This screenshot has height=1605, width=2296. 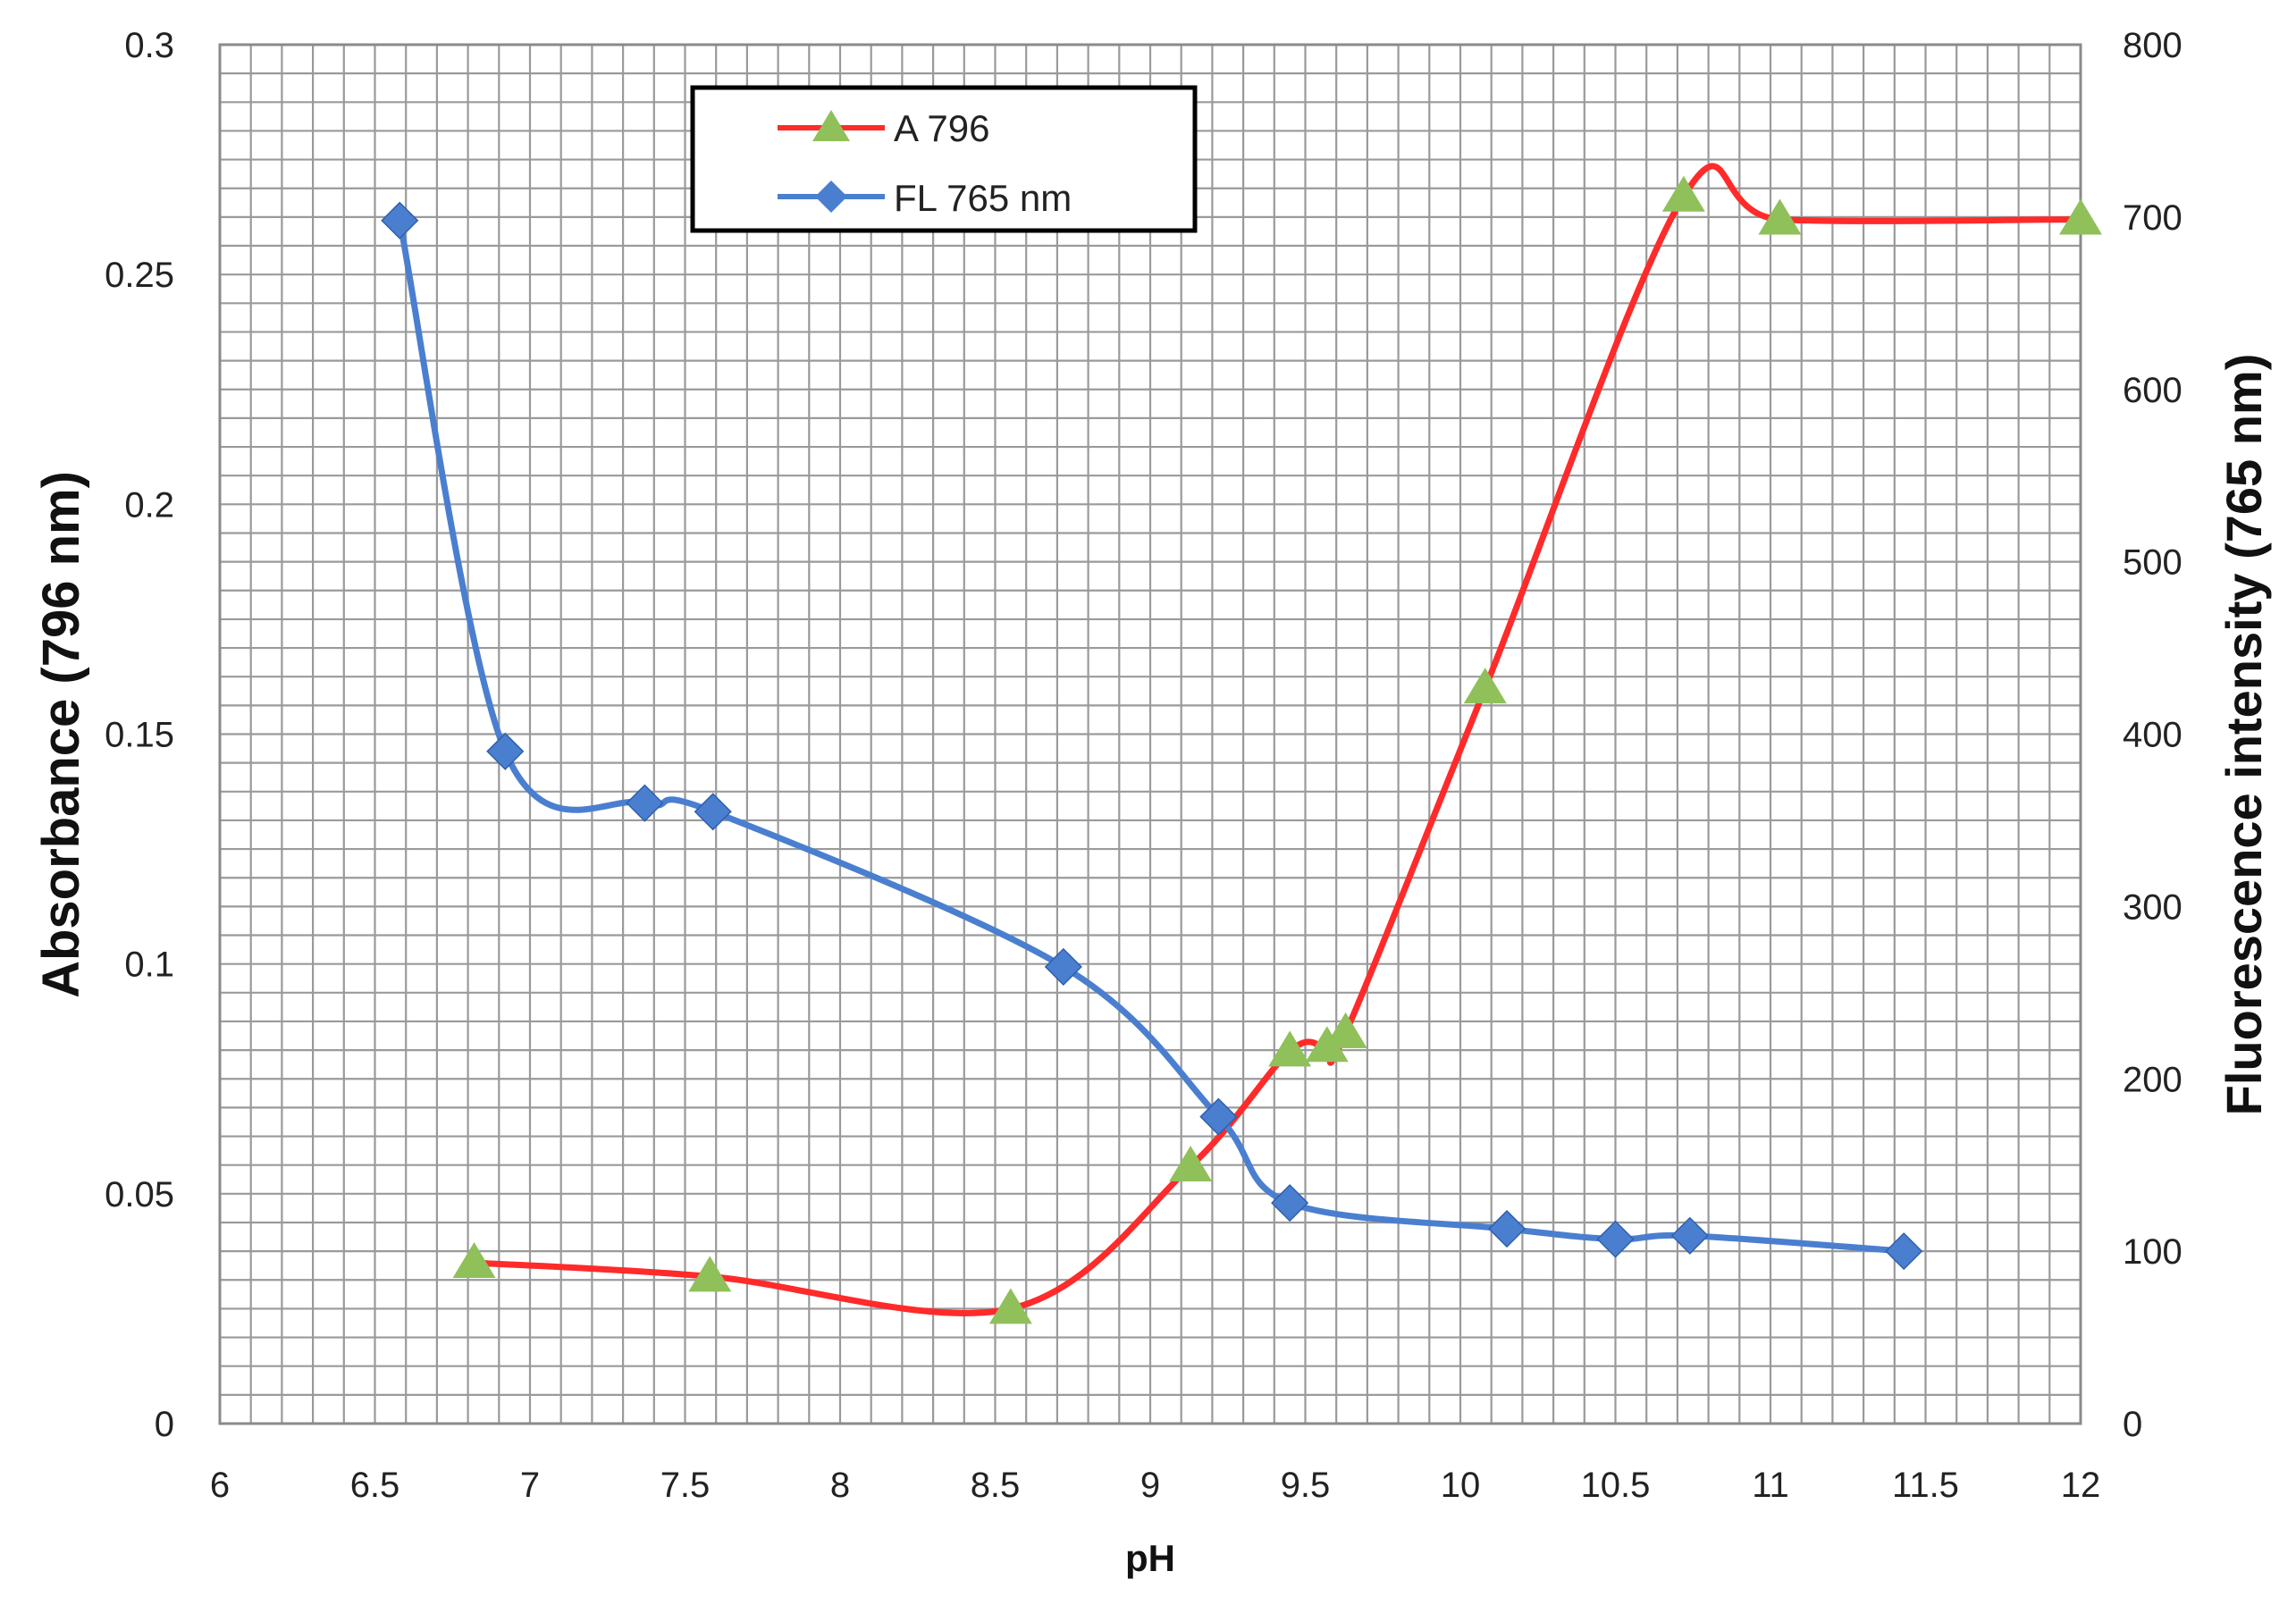 I want to click on y-left-tick-label: 0.15, so click(x=139, y=735).